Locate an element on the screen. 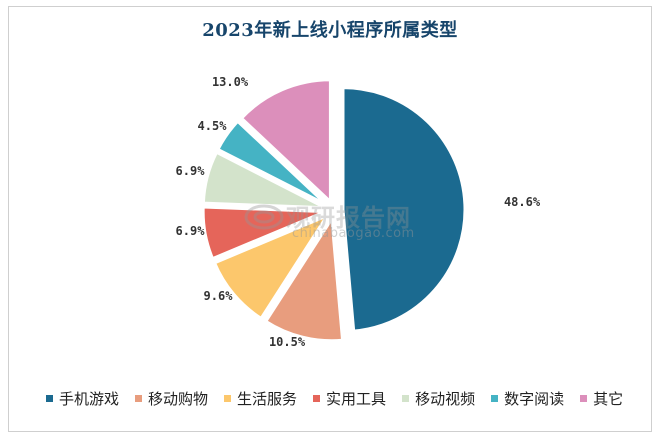 The width and height of the screenshot is (660, 439). chart-title: 2023年新上线小程序所属类型 is located at coordinates (330, 30).